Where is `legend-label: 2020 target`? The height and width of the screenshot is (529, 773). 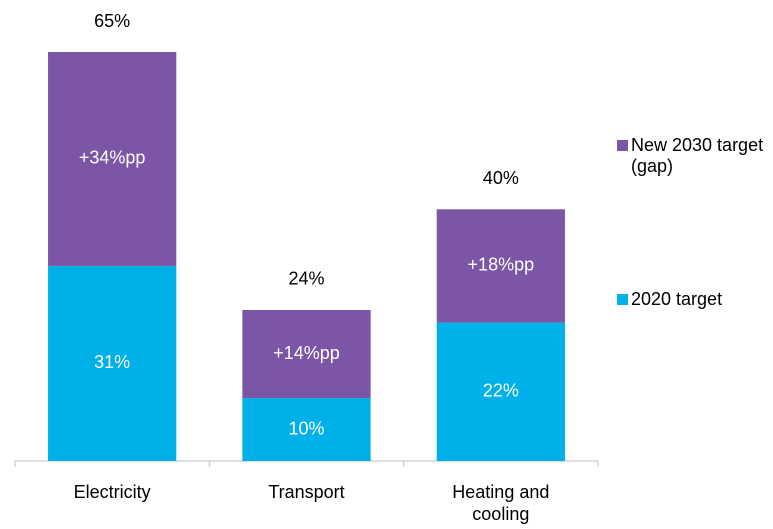 legend-label: 2020 target is located at coordinates (677, 299).